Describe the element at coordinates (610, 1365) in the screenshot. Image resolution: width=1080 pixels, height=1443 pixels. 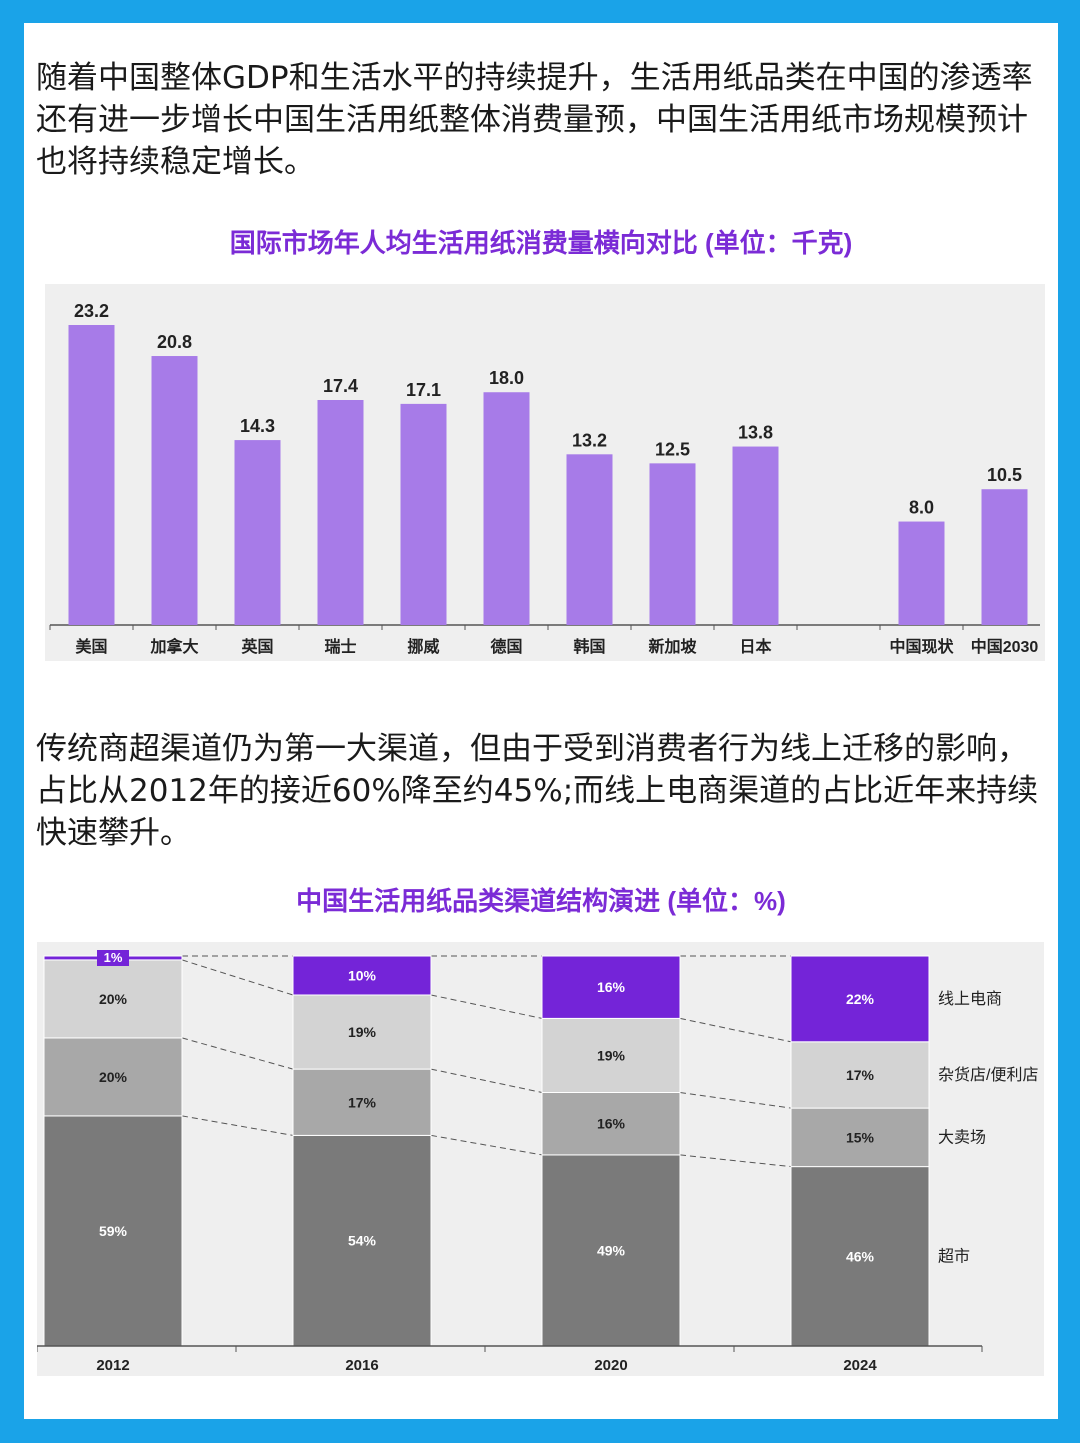
I see `x-tick-label: 2020` at that location.